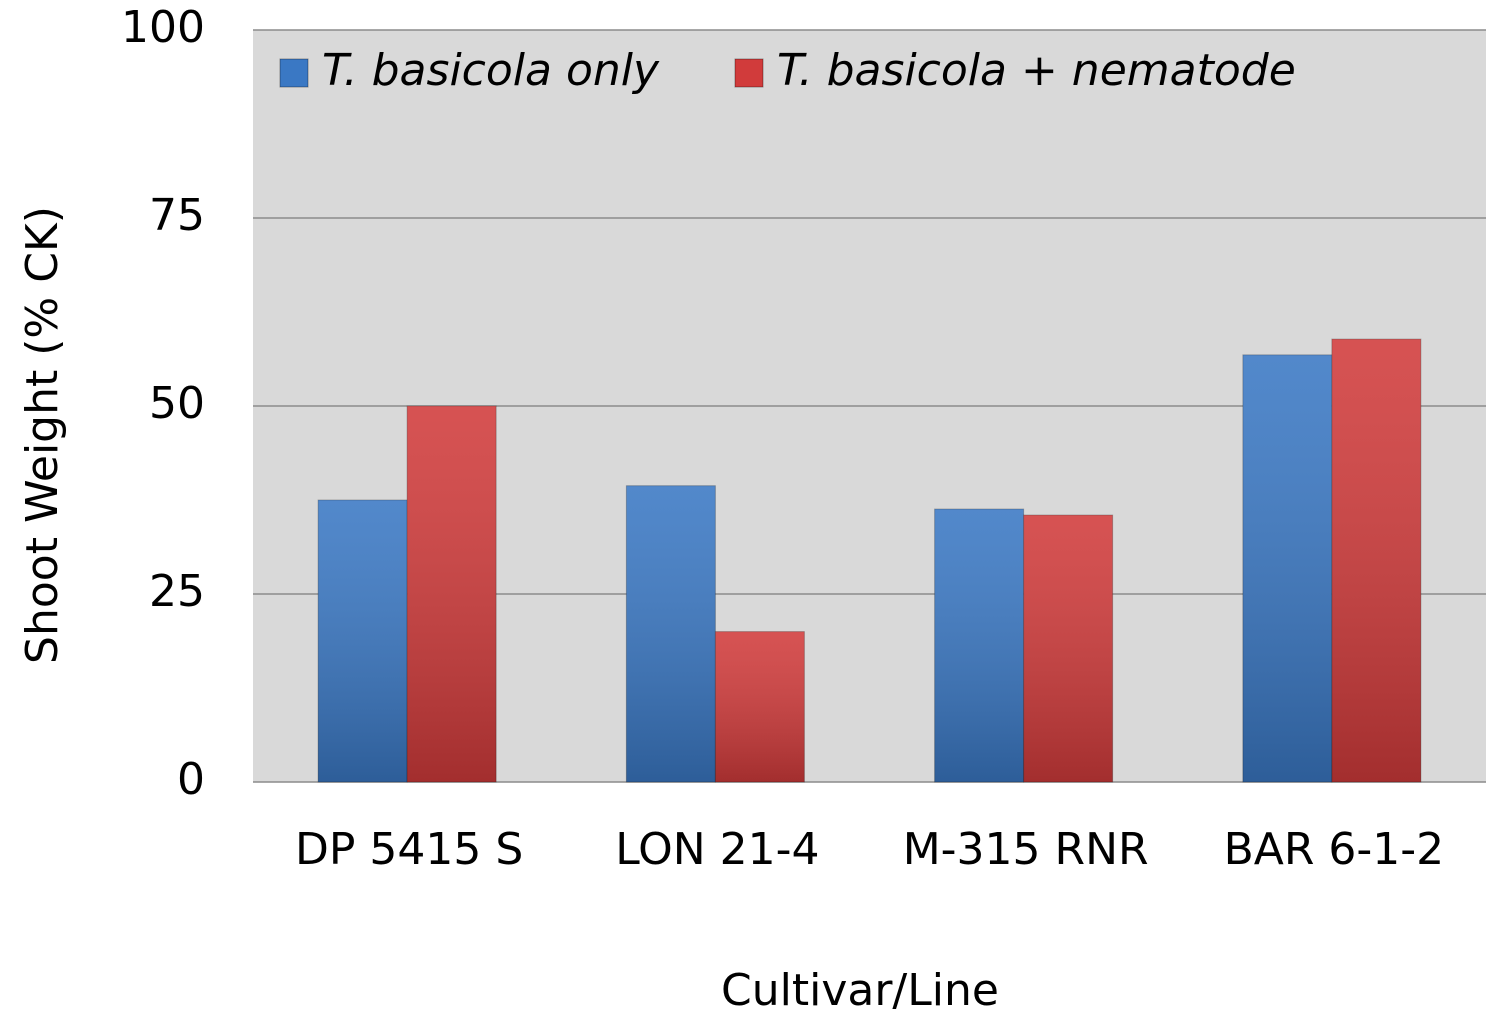 The image size is (1486, 1021). What do you see at coordinates (177, 591) in the screenshot?
I see `y-tick-label: 25` at bounding box center [177, 591].